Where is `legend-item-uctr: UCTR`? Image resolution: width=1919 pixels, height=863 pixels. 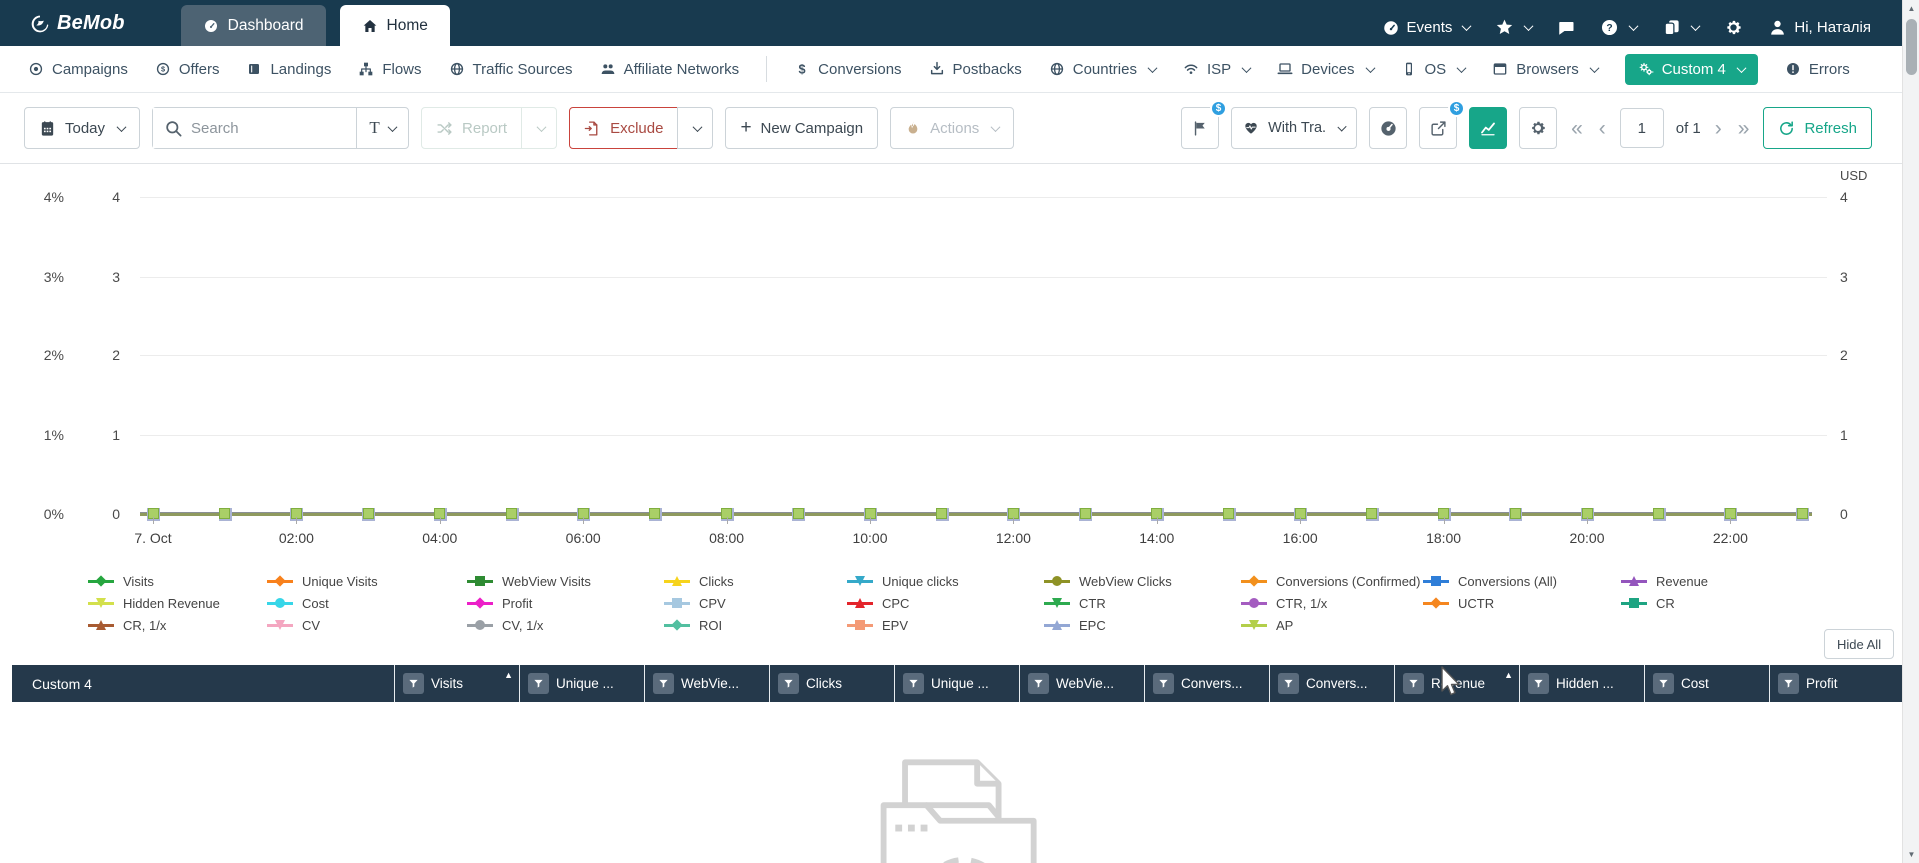 legend-item-uctr: UCTR is located at coordinates (1522, 603).